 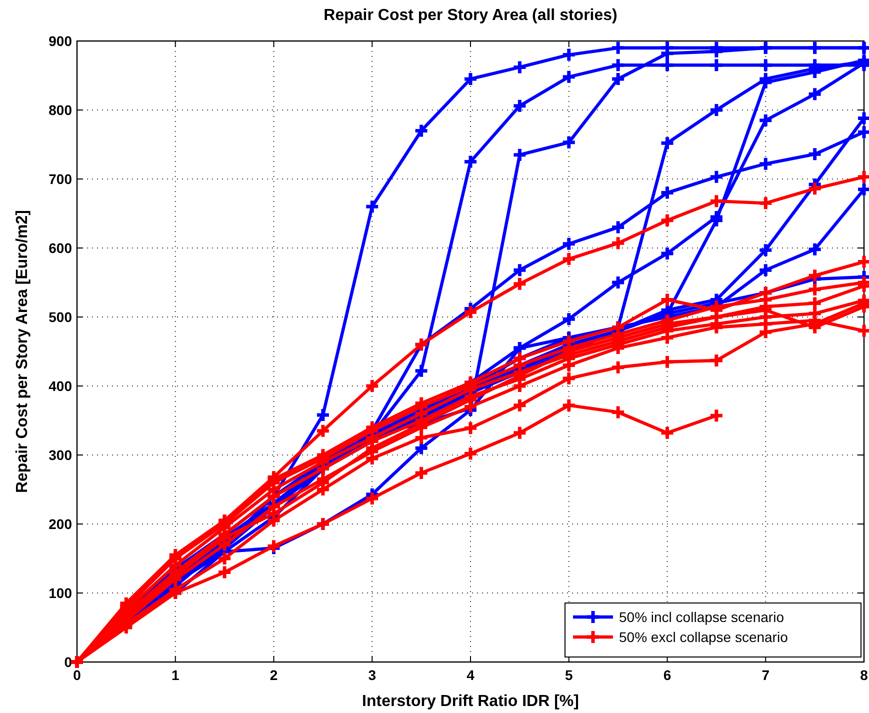 I want to click on x-tick-label: 1, so click(x=175, y=675).